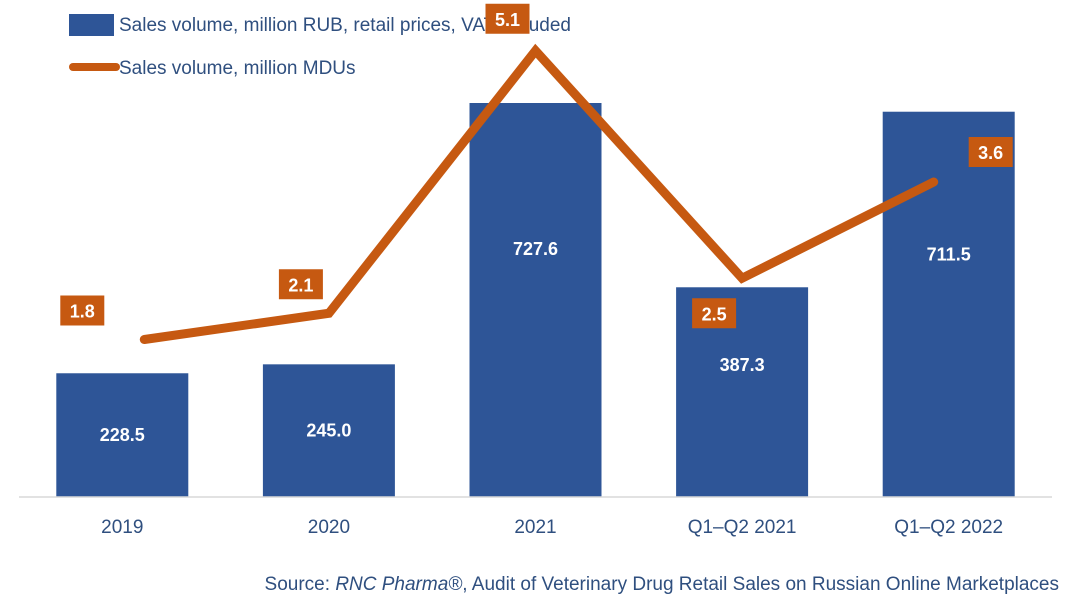  What do you see at coordinates (535, 527) in the screenshot?
I see `x-tick-label: 2021` at bounding box center [535, 527].